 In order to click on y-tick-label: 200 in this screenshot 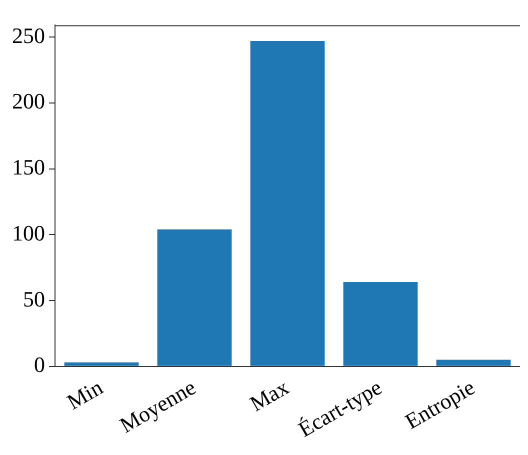, I will do `click(28, 101)`.